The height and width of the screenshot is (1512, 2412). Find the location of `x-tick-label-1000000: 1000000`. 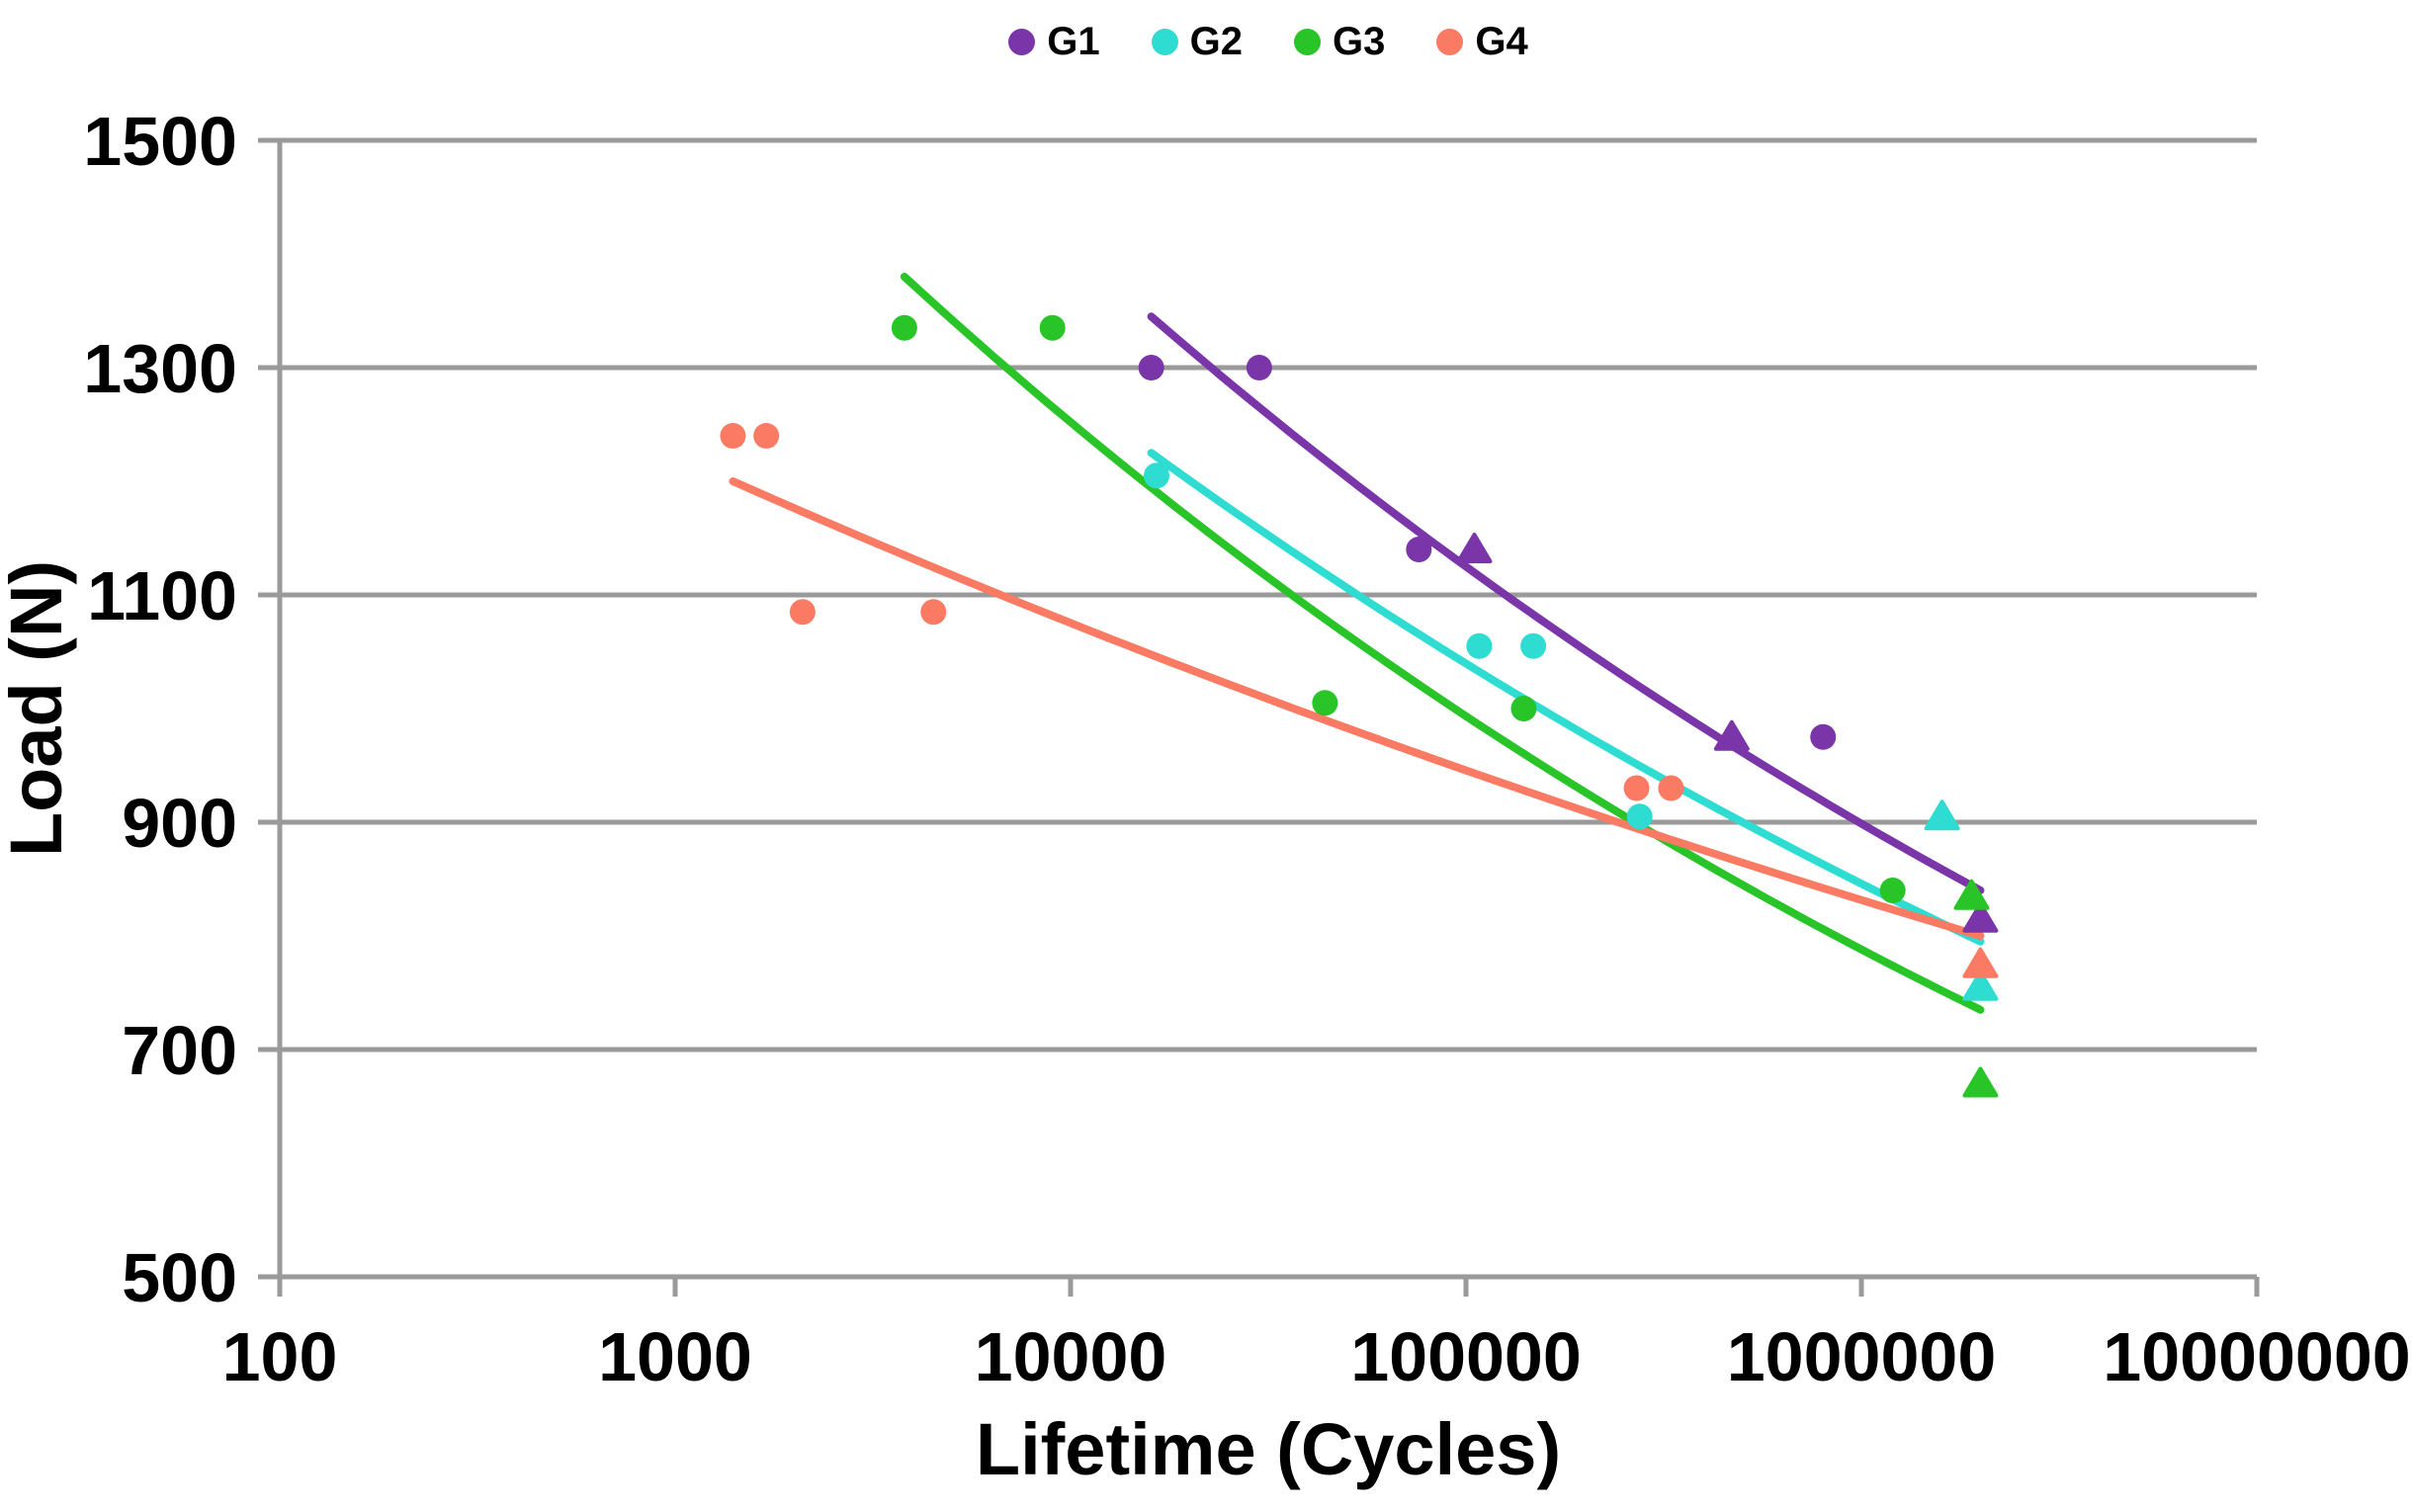

x-tick-label-1000000: 1000000 is located at coordinates (1862, 1356).